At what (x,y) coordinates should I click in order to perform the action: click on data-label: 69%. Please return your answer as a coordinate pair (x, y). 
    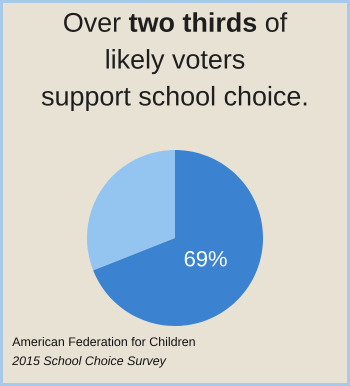
    Looking at the image, I should click on (205, 259).